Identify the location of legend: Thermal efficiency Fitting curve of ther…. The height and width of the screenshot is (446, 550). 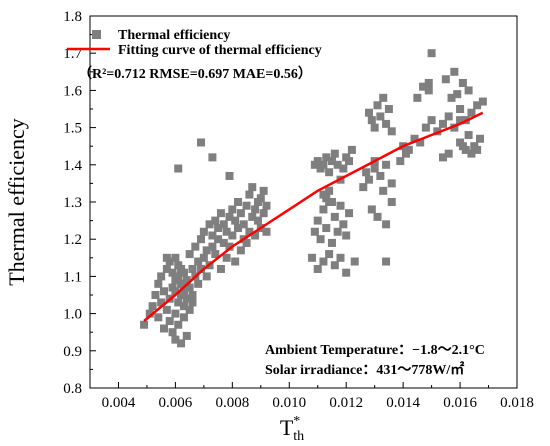
(194, 55).